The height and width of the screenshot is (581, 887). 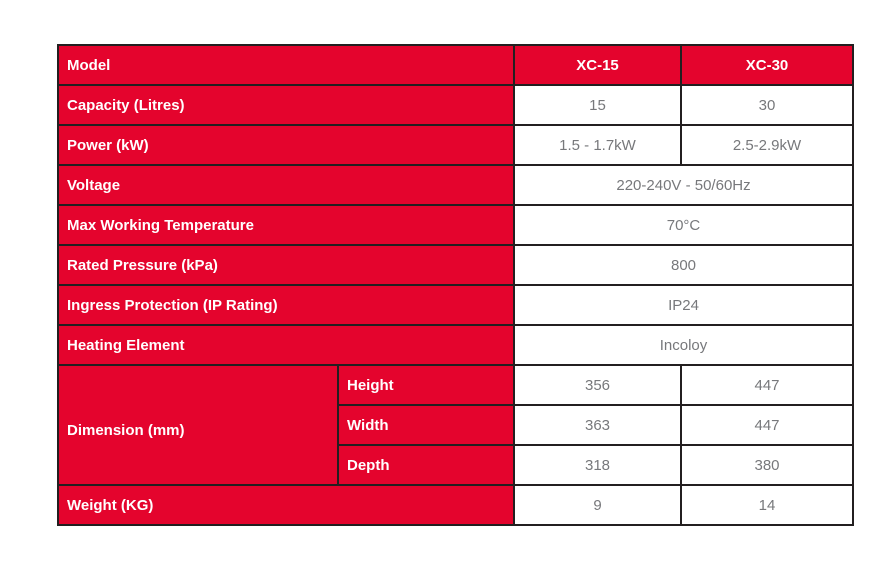 What do you see at coordinates (286, 105) in the screenshot?
I see `row-label-capacity: Capacity (Litres)` at bounding box center [286, 105].